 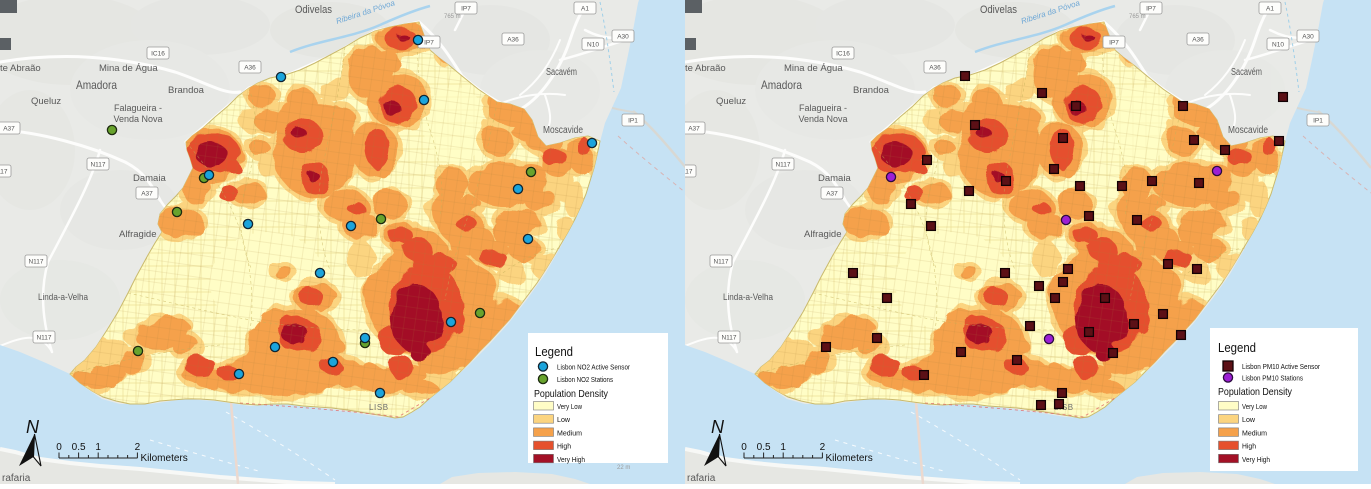 I want to click on svg-text: Lisbon PM10 Active Sensor, so click(x=1281, y=366).